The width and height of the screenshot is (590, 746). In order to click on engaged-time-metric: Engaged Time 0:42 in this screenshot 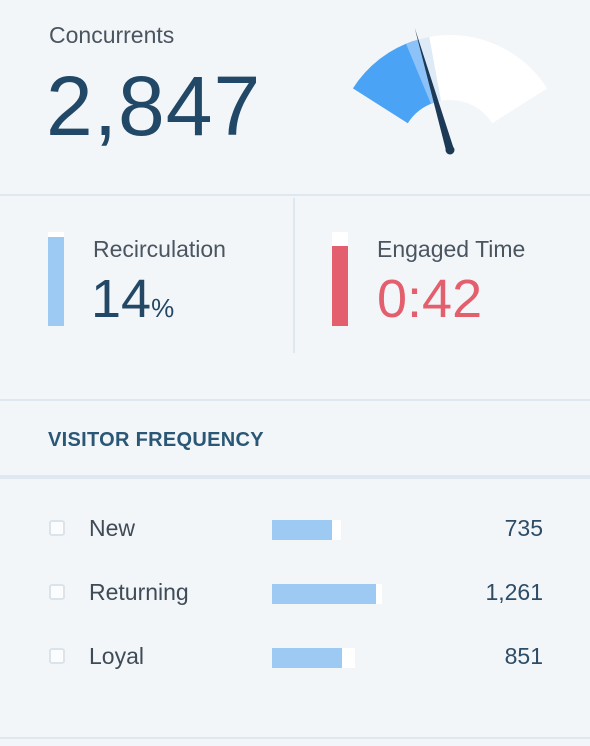, I will do `click(443, 275)`.